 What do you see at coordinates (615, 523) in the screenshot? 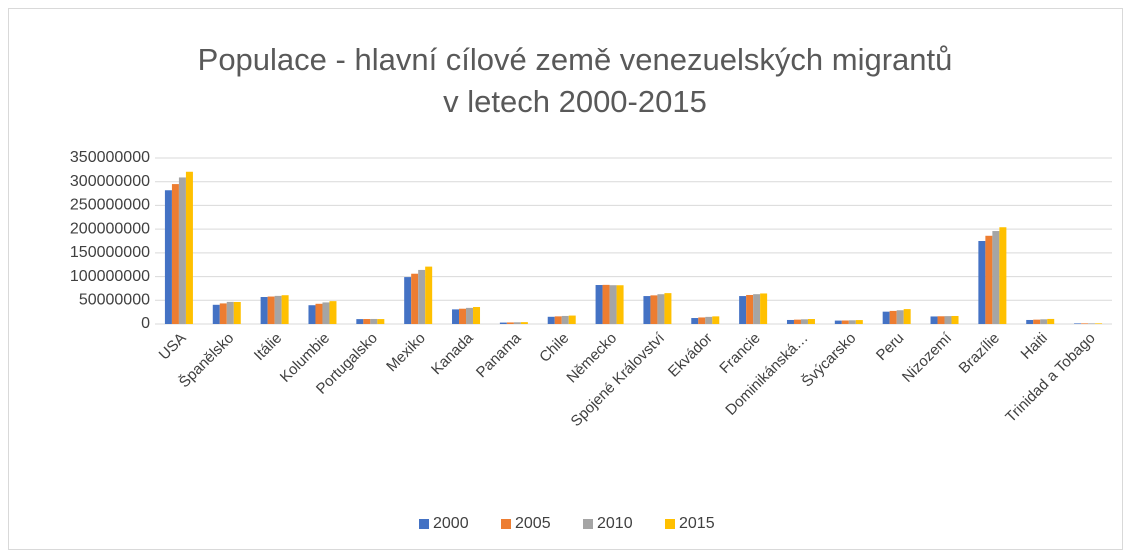
I see `legend-label: 2010` at bounding box center [615, 523].